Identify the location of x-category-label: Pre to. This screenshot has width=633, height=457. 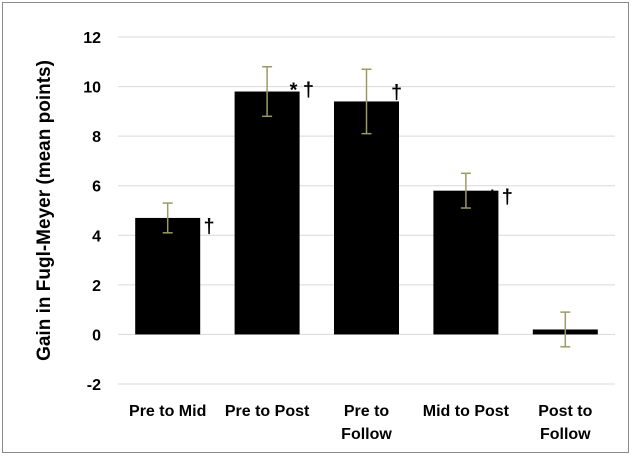
(367, 411).